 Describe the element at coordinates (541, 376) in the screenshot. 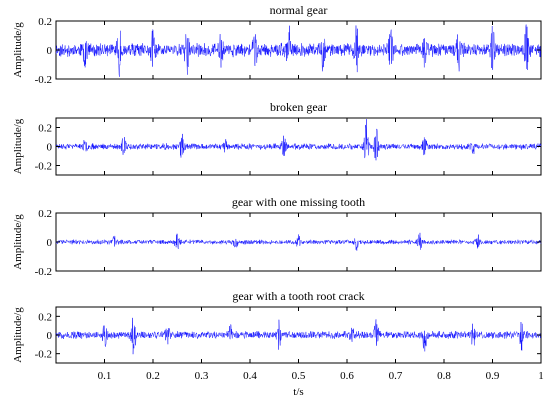

I see `x-tick-label: 1` at that location.